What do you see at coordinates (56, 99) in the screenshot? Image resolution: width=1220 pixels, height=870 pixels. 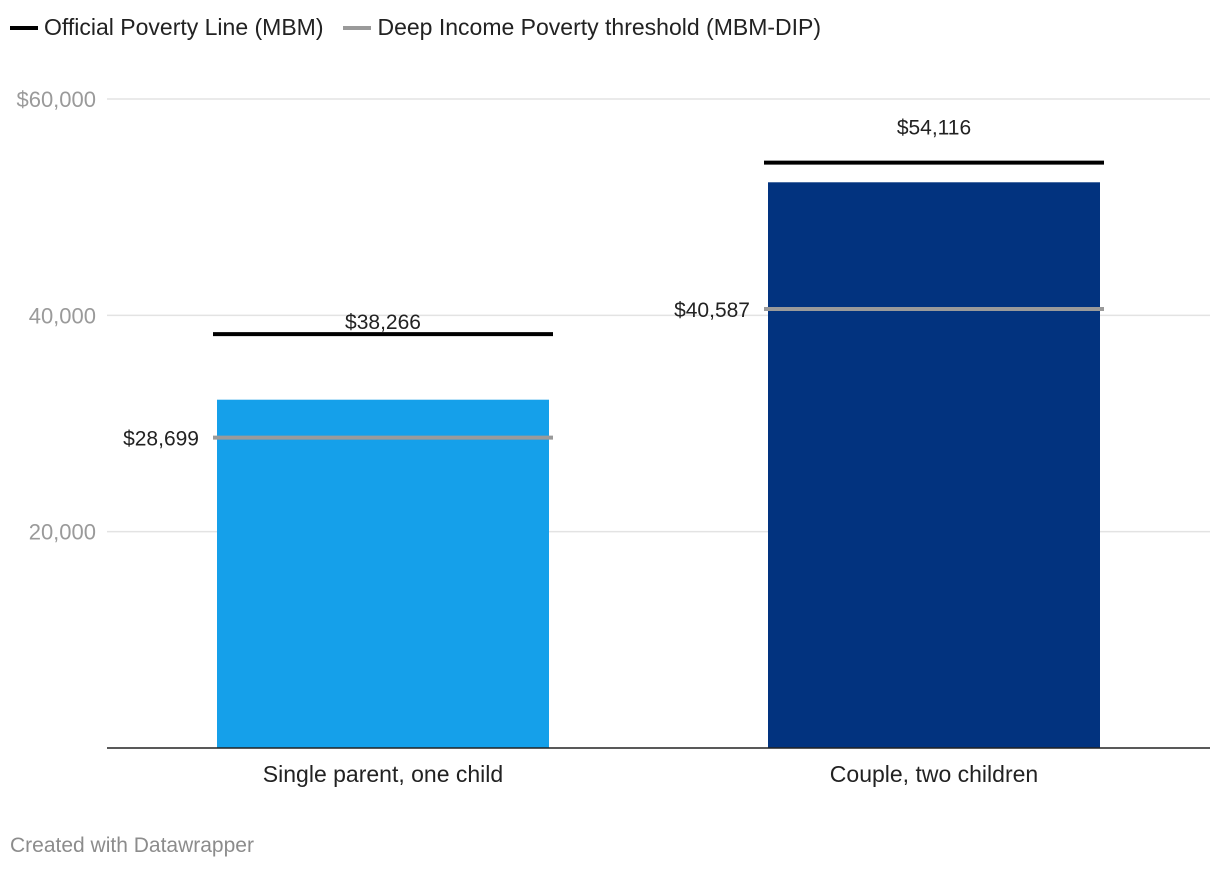 I see `y-tick-label-2: $60,000` at bounding box center [56, 99].